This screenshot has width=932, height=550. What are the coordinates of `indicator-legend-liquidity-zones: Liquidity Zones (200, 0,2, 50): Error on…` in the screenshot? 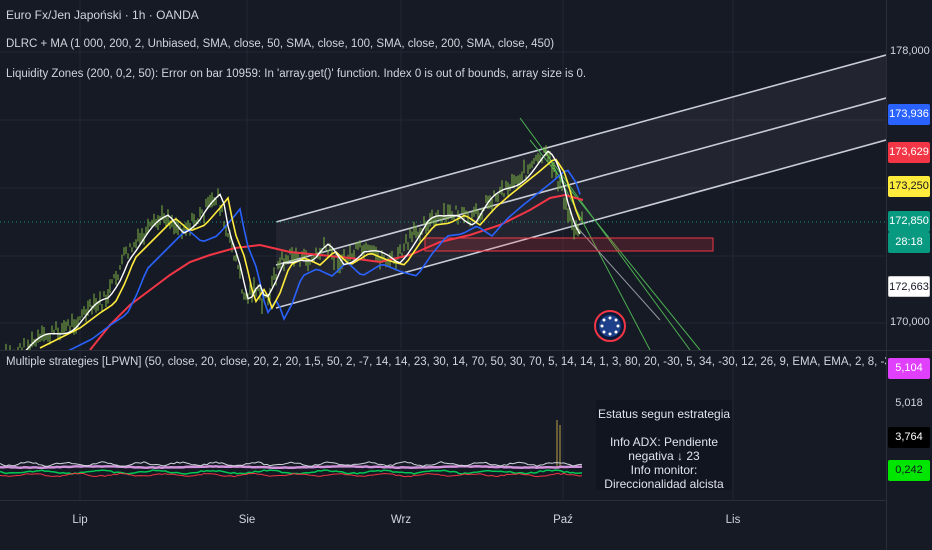 It's located at (296, 74).